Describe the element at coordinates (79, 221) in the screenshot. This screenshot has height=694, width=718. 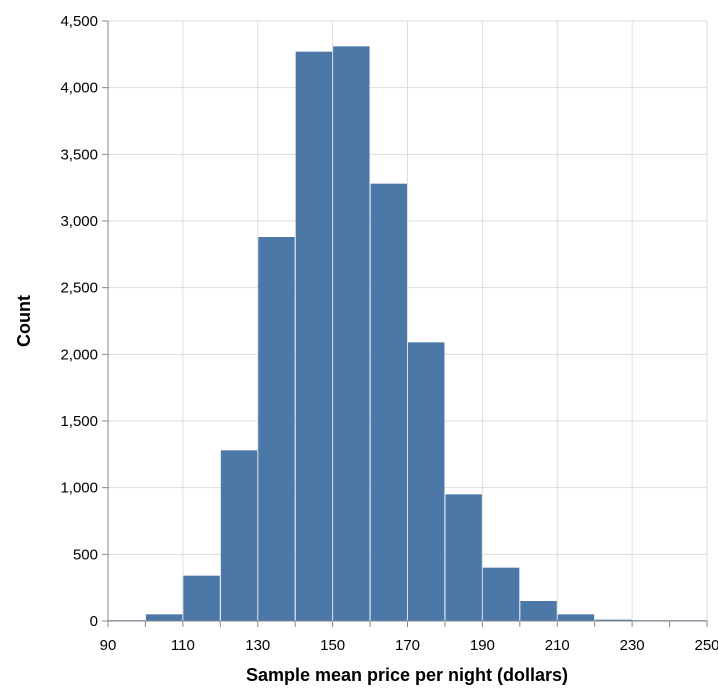
I see `y-tick-label: 3,000` at that location.